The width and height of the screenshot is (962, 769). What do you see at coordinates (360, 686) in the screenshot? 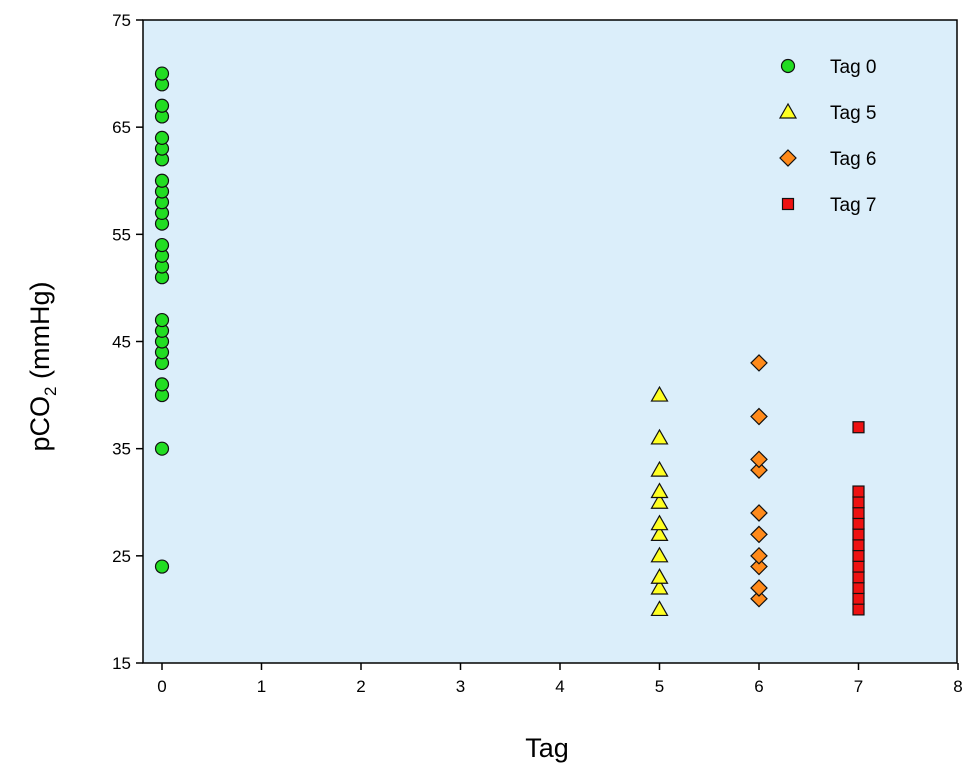
I see `x-tick-label: 2` at bounding box center [360, 686].